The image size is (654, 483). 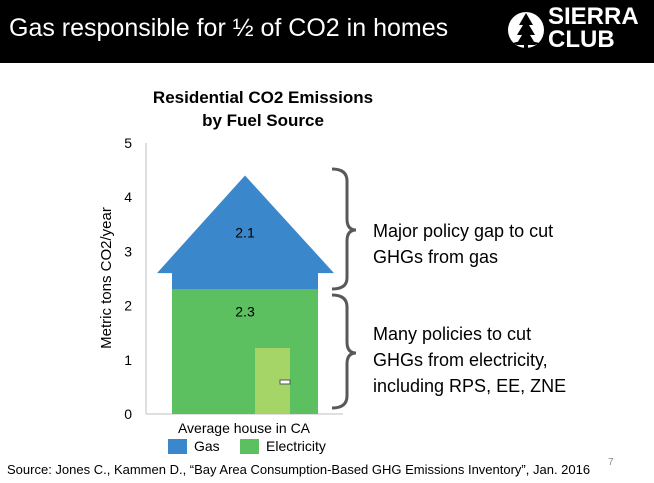 I want to click on legend-label-electricity: Electricity, so click(x=296, y=446).